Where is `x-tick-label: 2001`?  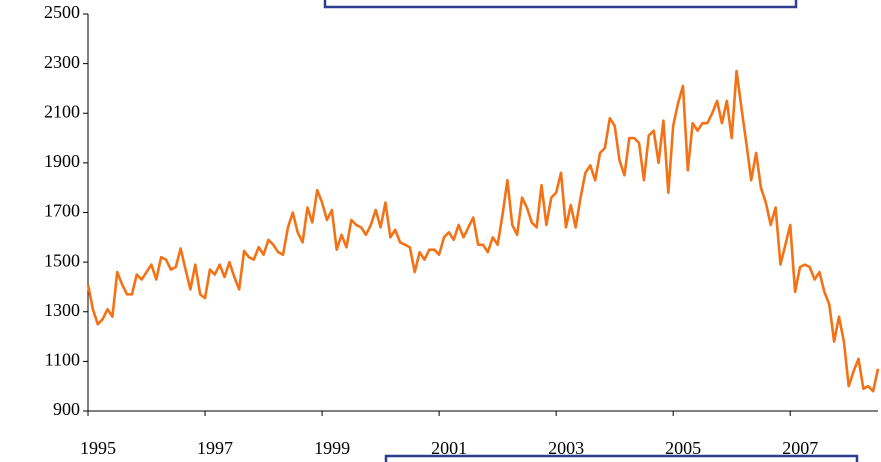
x-tick-label: 2001 is located at coordinates (449, 448).